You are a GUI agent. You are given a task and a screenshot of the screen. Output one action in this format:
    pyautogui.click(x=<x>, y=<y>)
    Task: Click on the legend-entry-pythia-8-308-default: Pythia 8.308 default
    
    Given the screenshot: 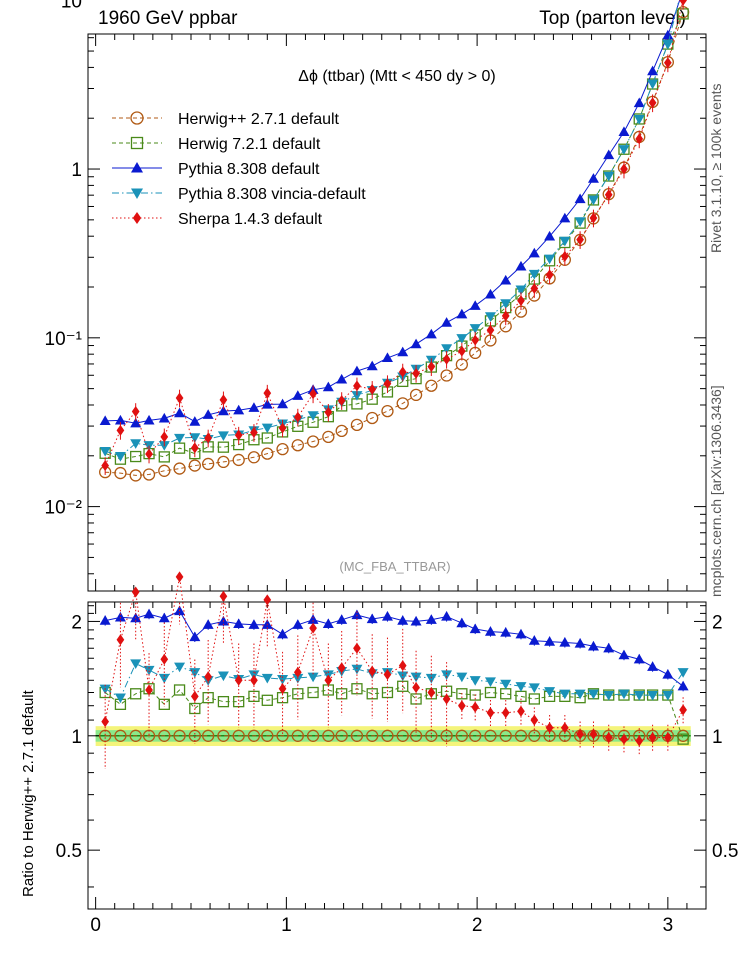 What is the action you would take?
    pyautogui.click(x=216, y=169)
    